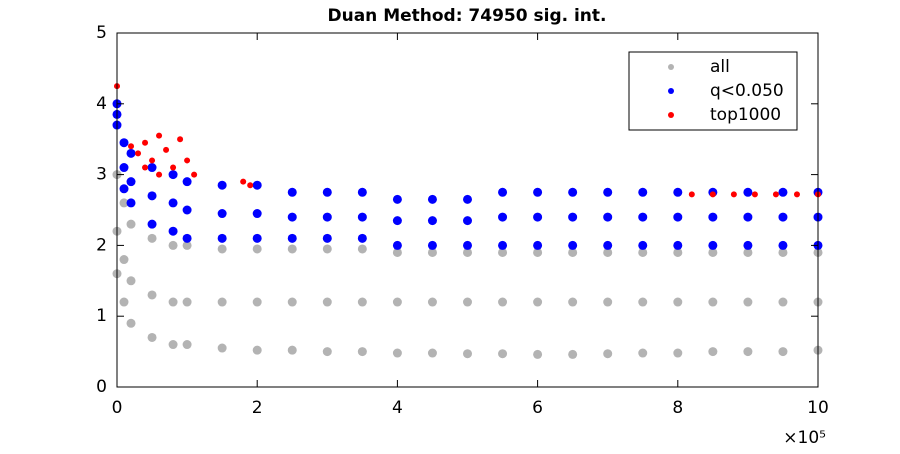  Describe the element at coordinates (466, 16) in the screenshot. I see `chart-title: Duan Method: 74950 sig. int.` at that location.